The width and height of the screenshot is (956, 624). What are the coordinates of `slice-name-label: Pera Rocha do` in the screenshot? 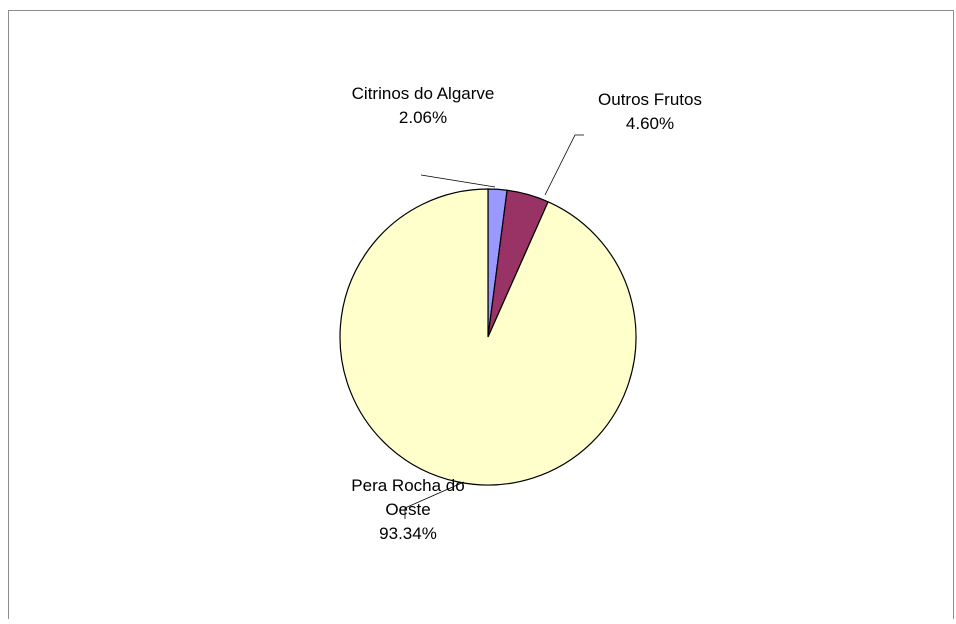 It's located at (407, 485).